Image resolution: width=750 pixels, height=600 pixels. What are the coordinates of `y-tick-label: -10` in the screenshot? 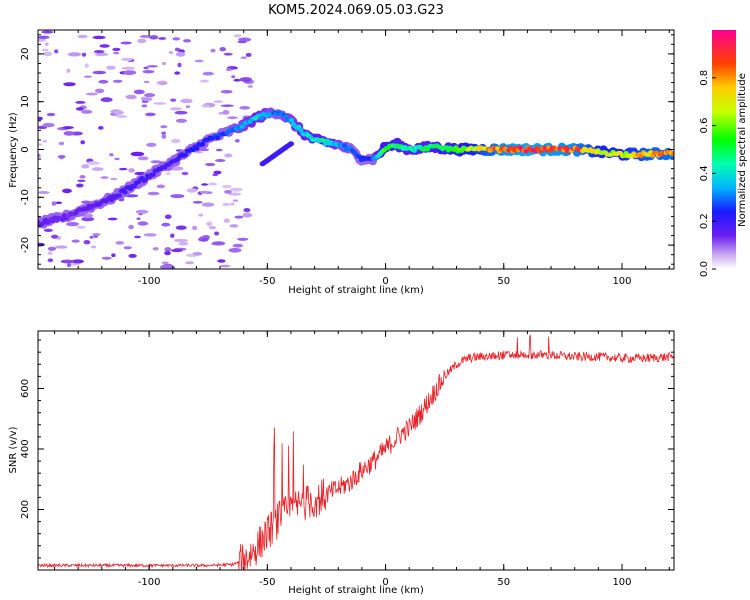 It's located at (25, 197).